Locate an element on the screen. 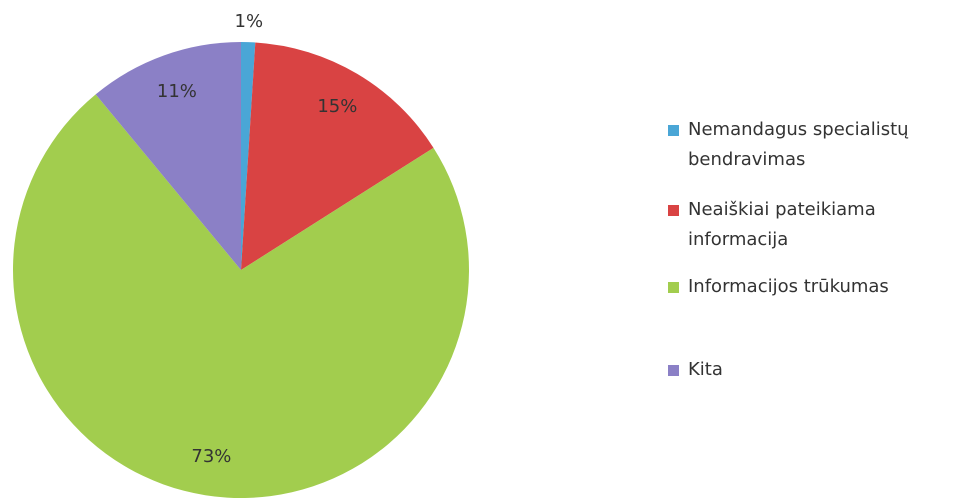 The image size is (956, 500). legend-item: Nemandagus specialistų bendravimas is located at coordinates (798, 145).